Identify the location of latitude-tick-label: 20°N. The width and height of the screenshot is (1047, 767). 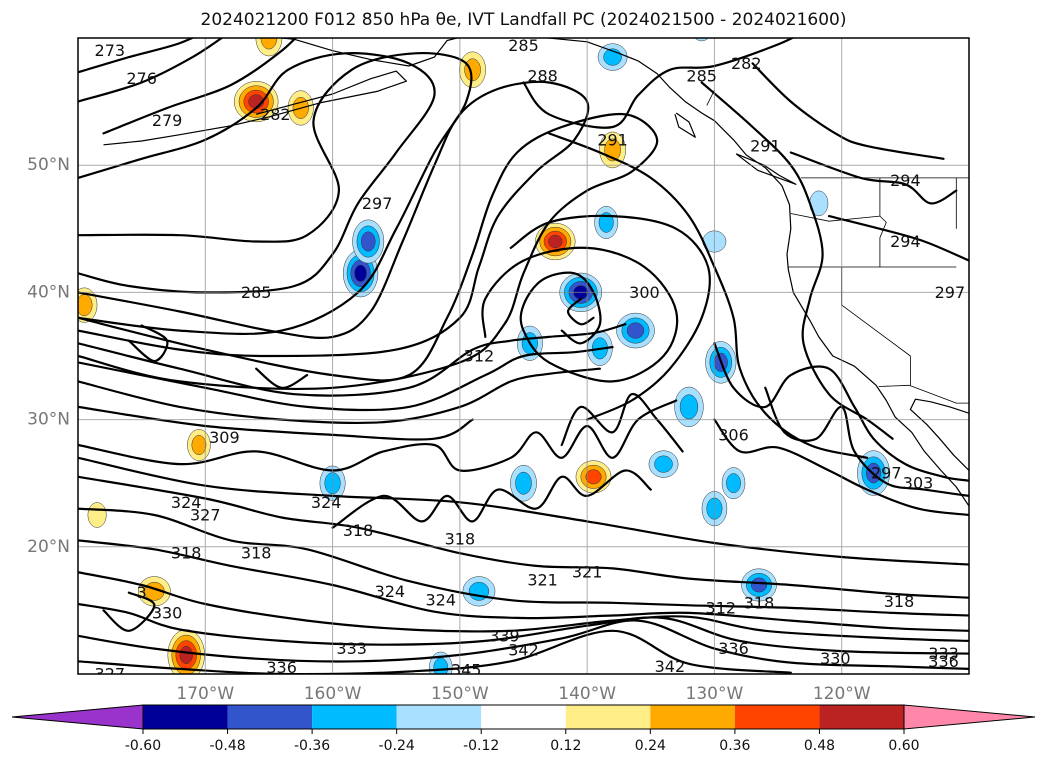
(48, 547).